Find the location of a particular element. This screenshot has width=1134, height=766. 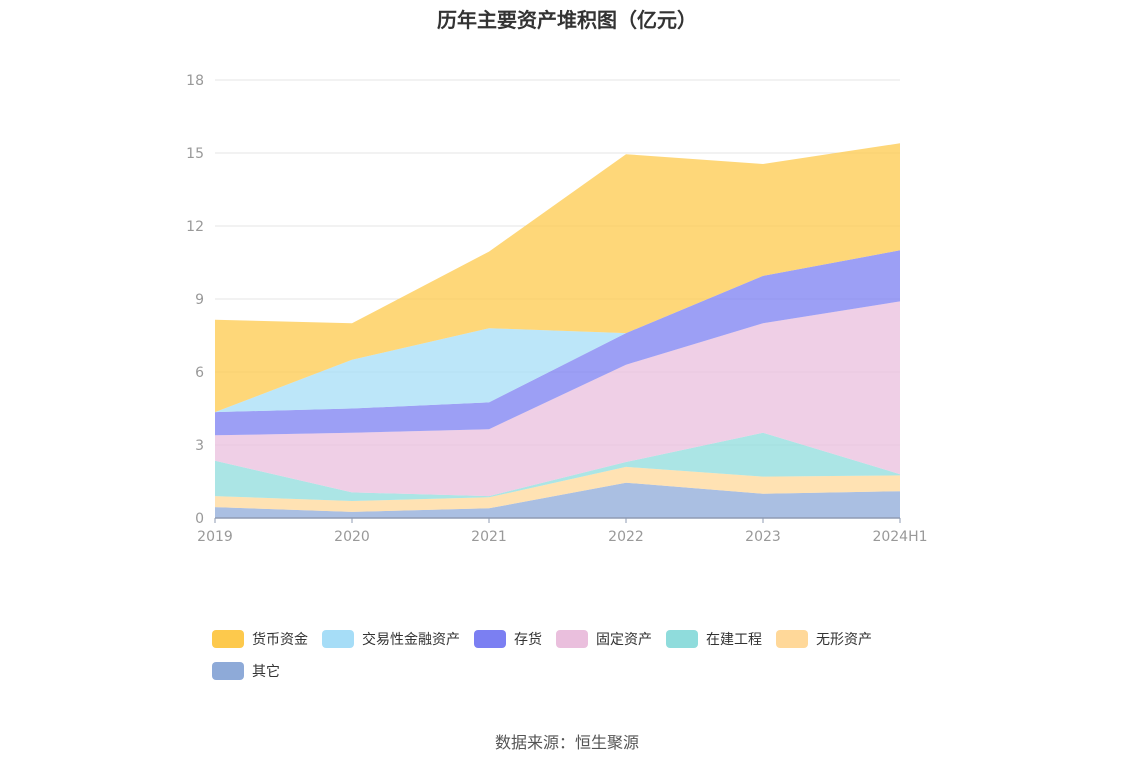

y-tick-label: 15 is located at coordinates (195, 154).